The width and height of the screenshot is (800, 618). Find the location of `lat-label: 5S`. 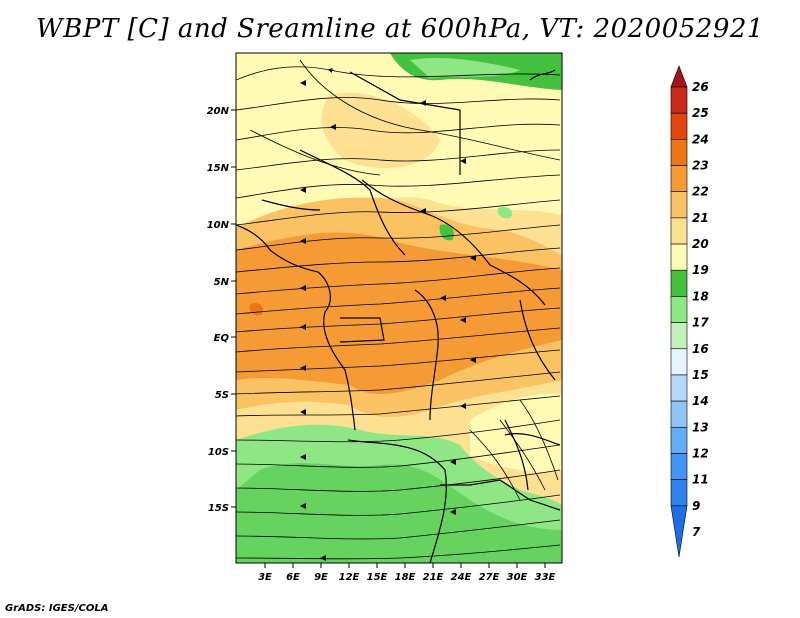

lat-label: 5S is located at coordinates (222, 395).